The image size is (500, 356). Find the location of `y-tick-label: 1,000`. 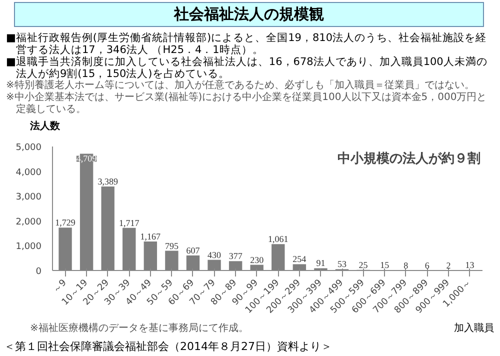

y-tick-label: 1,000 is located at coordinates (29, 247).